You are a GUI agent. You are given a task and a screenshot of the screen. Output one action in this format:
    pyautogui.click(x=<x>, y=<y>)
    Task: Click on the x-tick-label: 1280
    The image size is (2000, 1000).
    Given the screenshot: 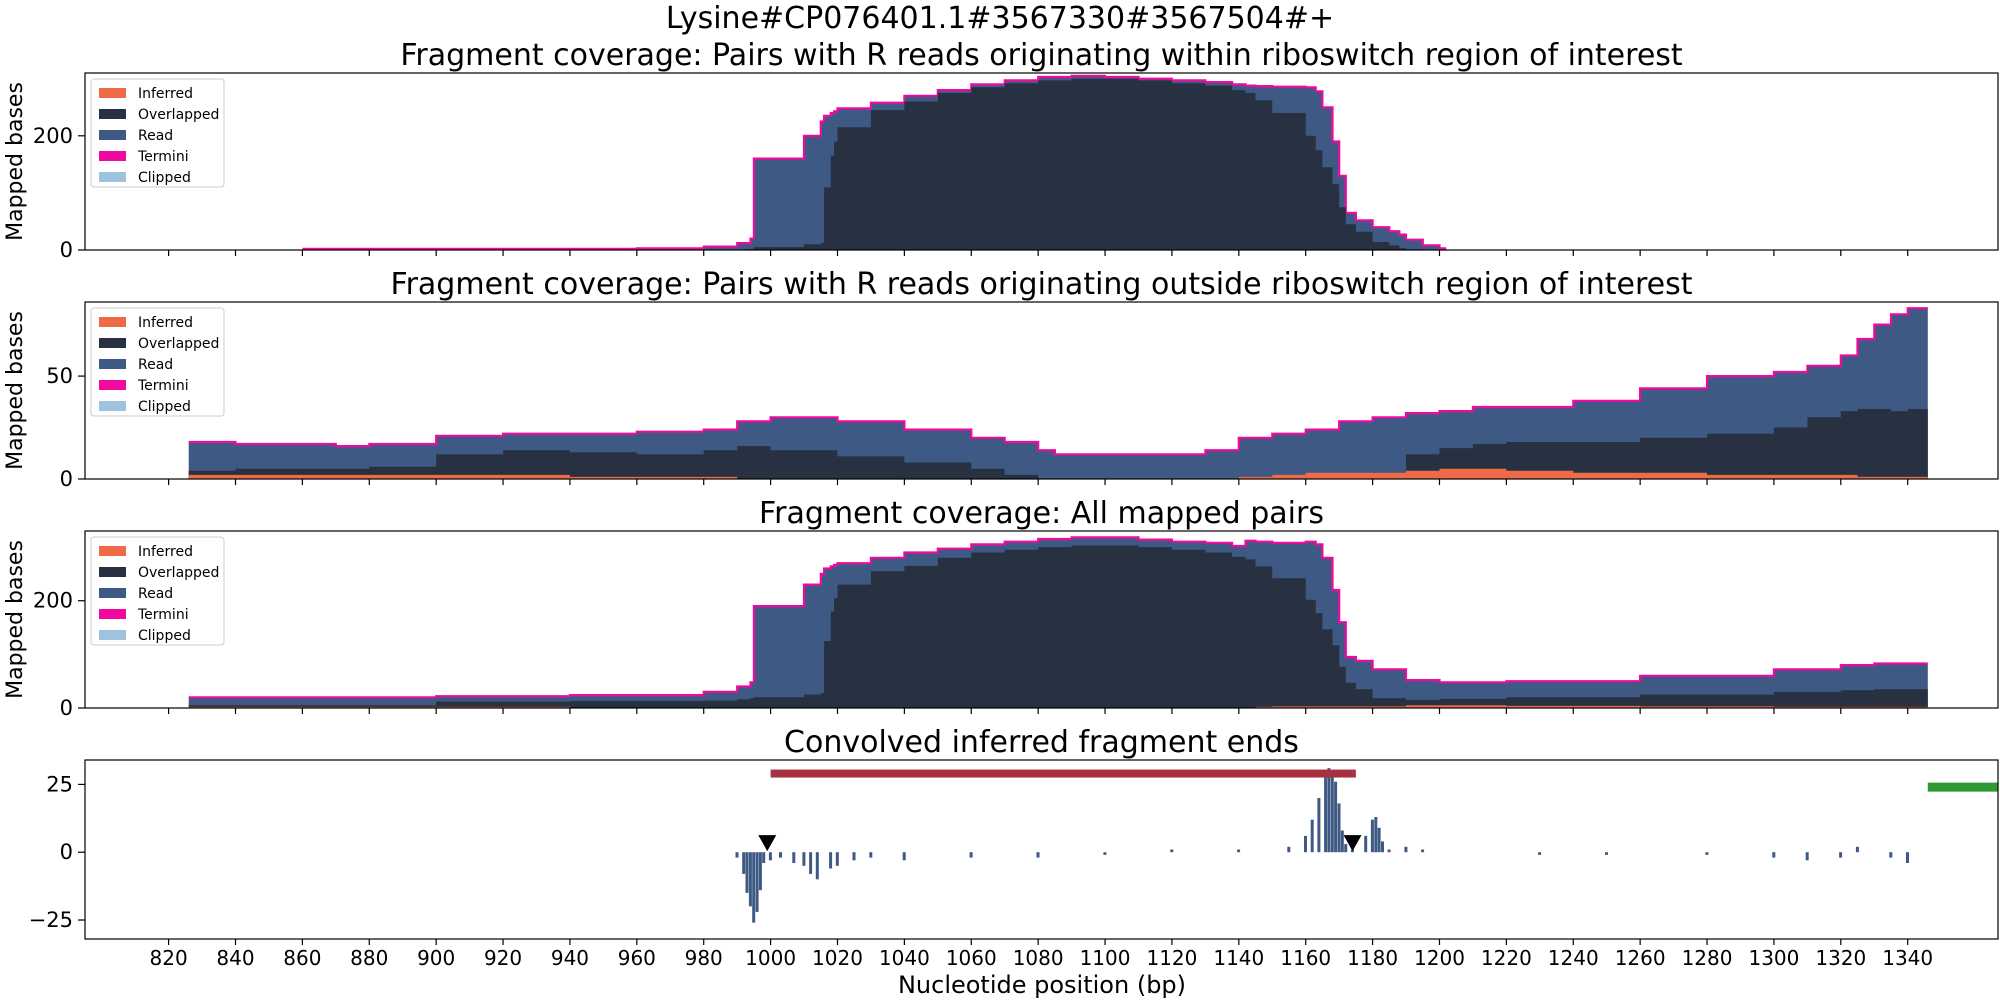 What is the action you would take?
    pyautogui.click(x=1707, y=958)
    